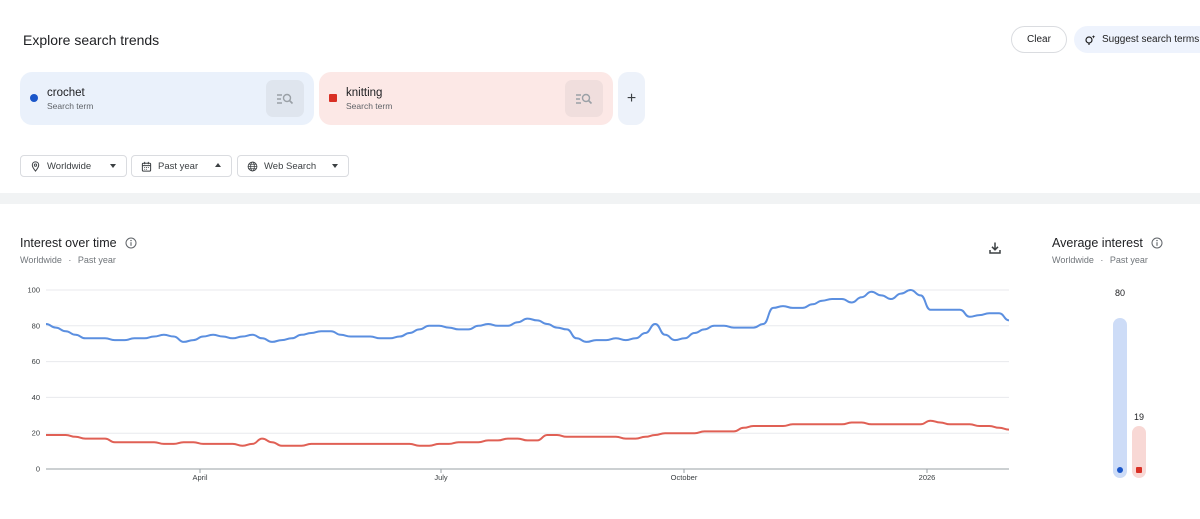 This screenshot has width=1200, height=519. Describe the element at coordinates (528, 433) in the screenshot. I see `series-line-knitting` at that location.